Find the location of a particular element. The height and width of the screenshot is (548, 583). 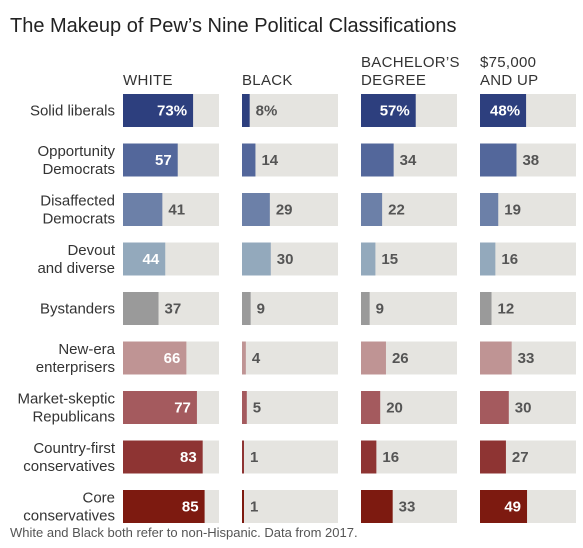

row-label: and diverse is located at coordinates (76, 268).